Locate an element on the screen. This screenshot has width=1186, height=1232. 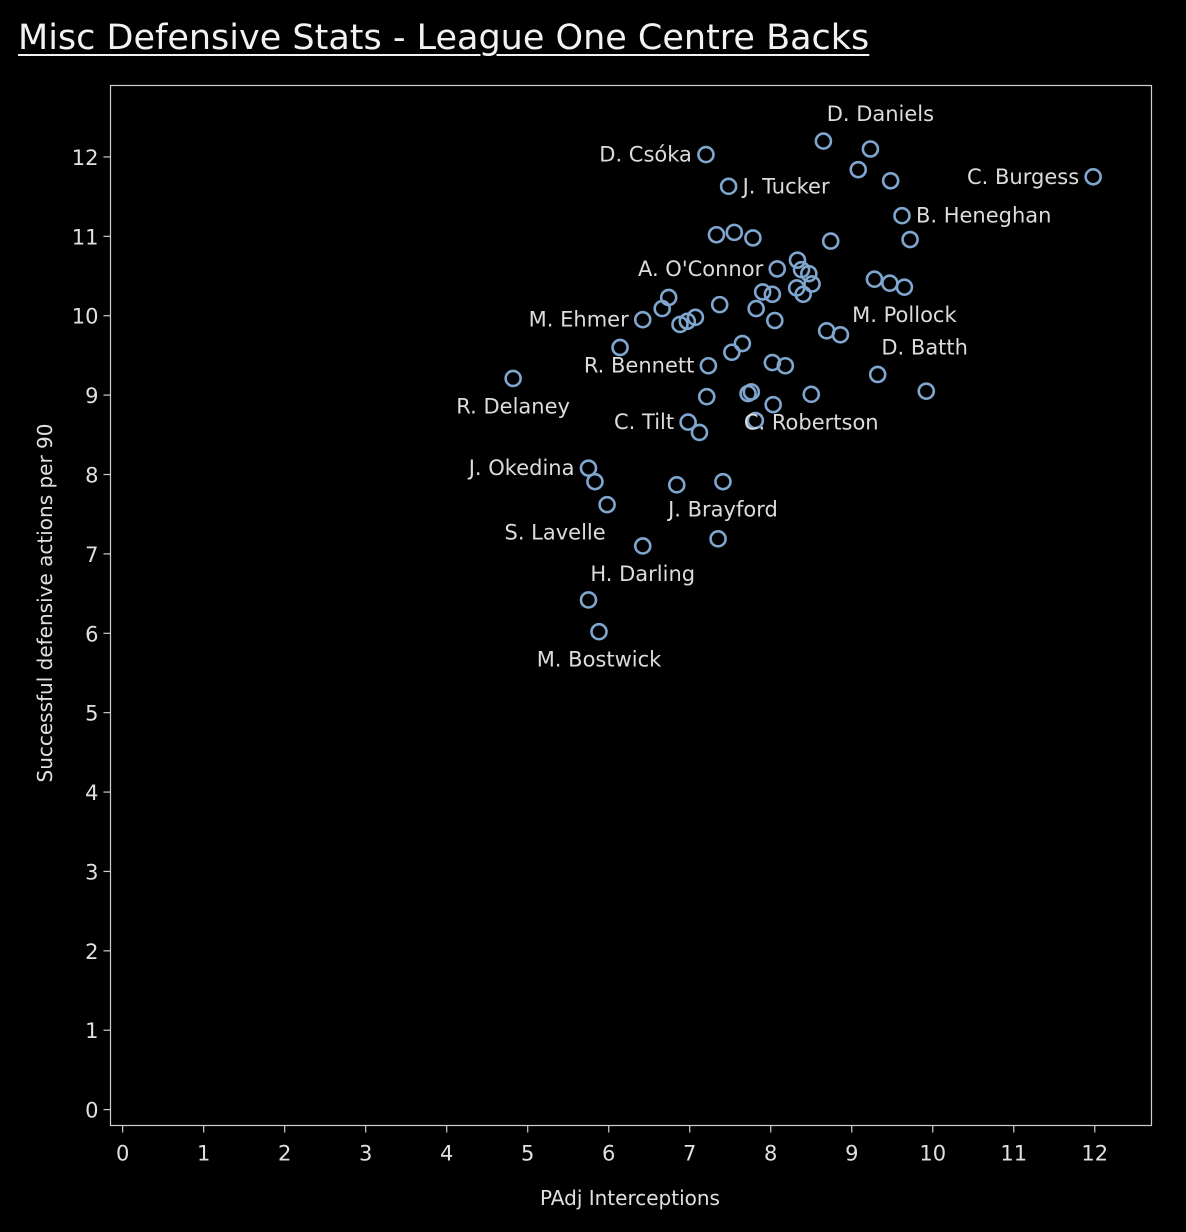
point-label: C. Robertson is located at coordinates (811, 422).